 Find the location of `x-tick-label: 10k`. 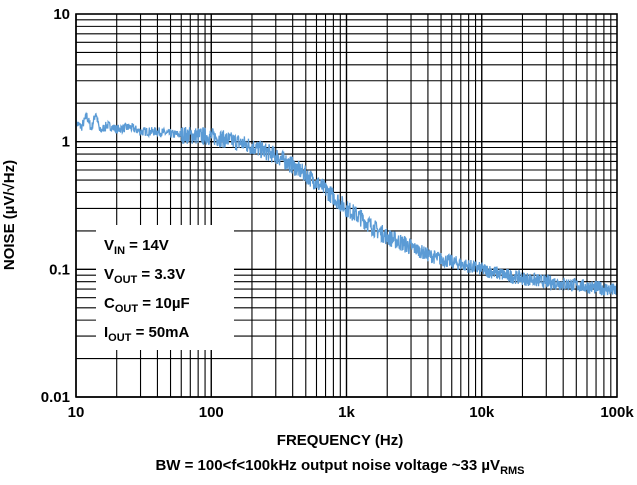

x-tick-label: 10k is located at coordinates (482, 412).